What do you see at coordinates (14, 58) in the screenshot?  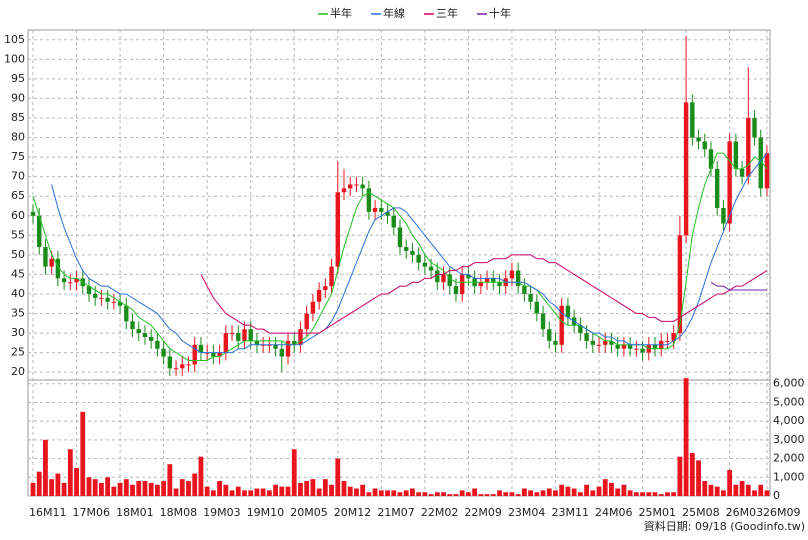 I see `y-tick-label: 100` at bounding box center [14, 58].